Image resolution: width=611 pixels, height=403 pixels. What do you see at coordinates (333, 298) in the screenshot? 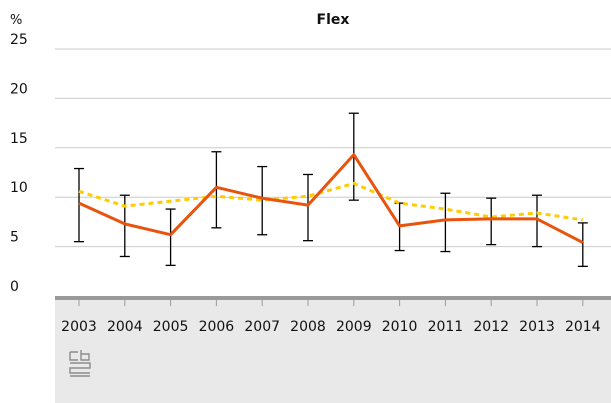
I see `x-axis-bar` at bounding box center [333, 298].